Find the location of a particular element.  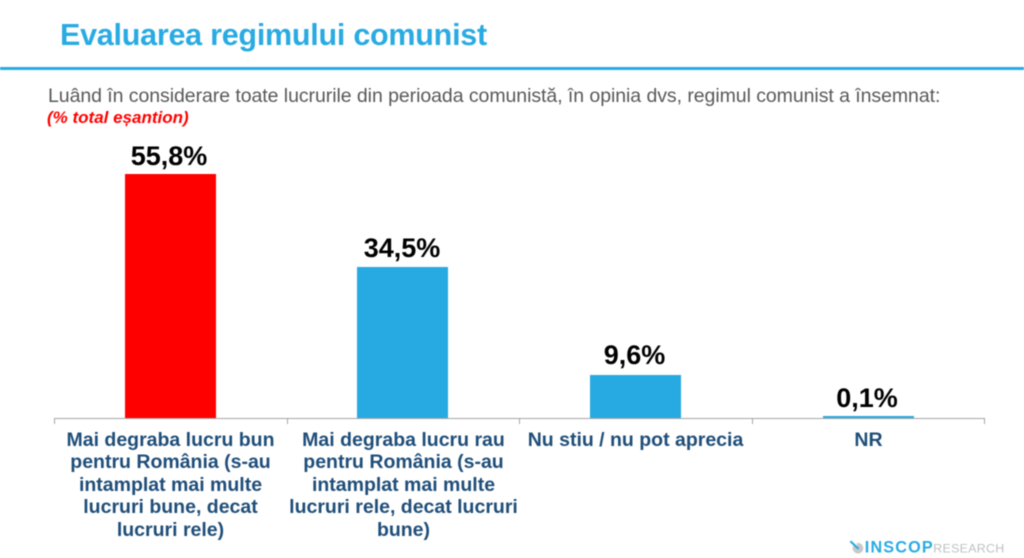

svg-text: INSCOP is located at coordinates (899, 548).